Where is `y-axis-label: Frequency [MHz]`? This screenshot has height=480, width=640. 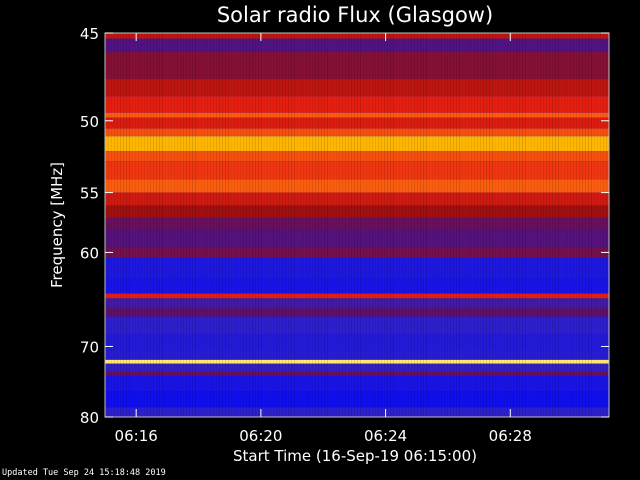 y-axis-label: Frequency [MHz] is located at coordinates (57, 225).